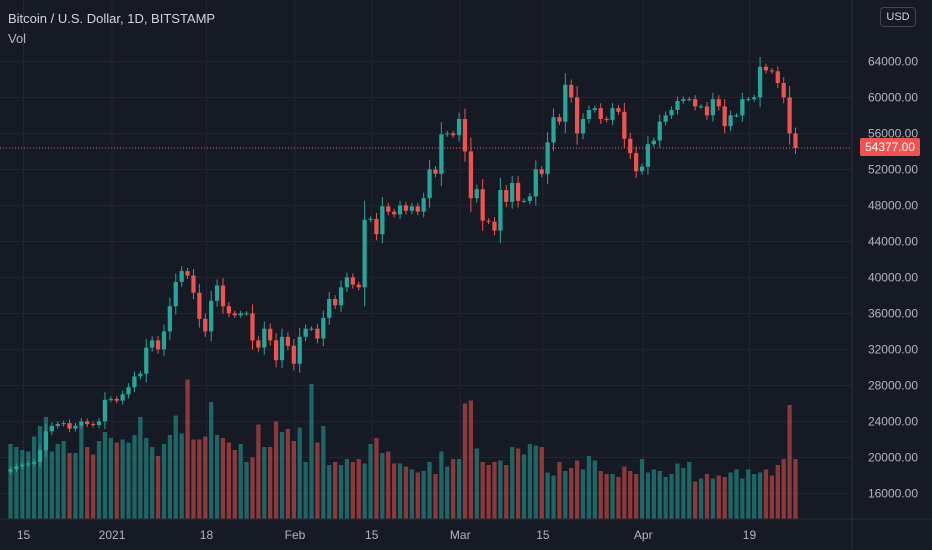 Image resolution: width=932 pixels, height=550 pixels. What do you see at coordinates (17, 38) in the screenshot?
I see `volume-indicator-label: Vol` at bounding box center [17, 38].